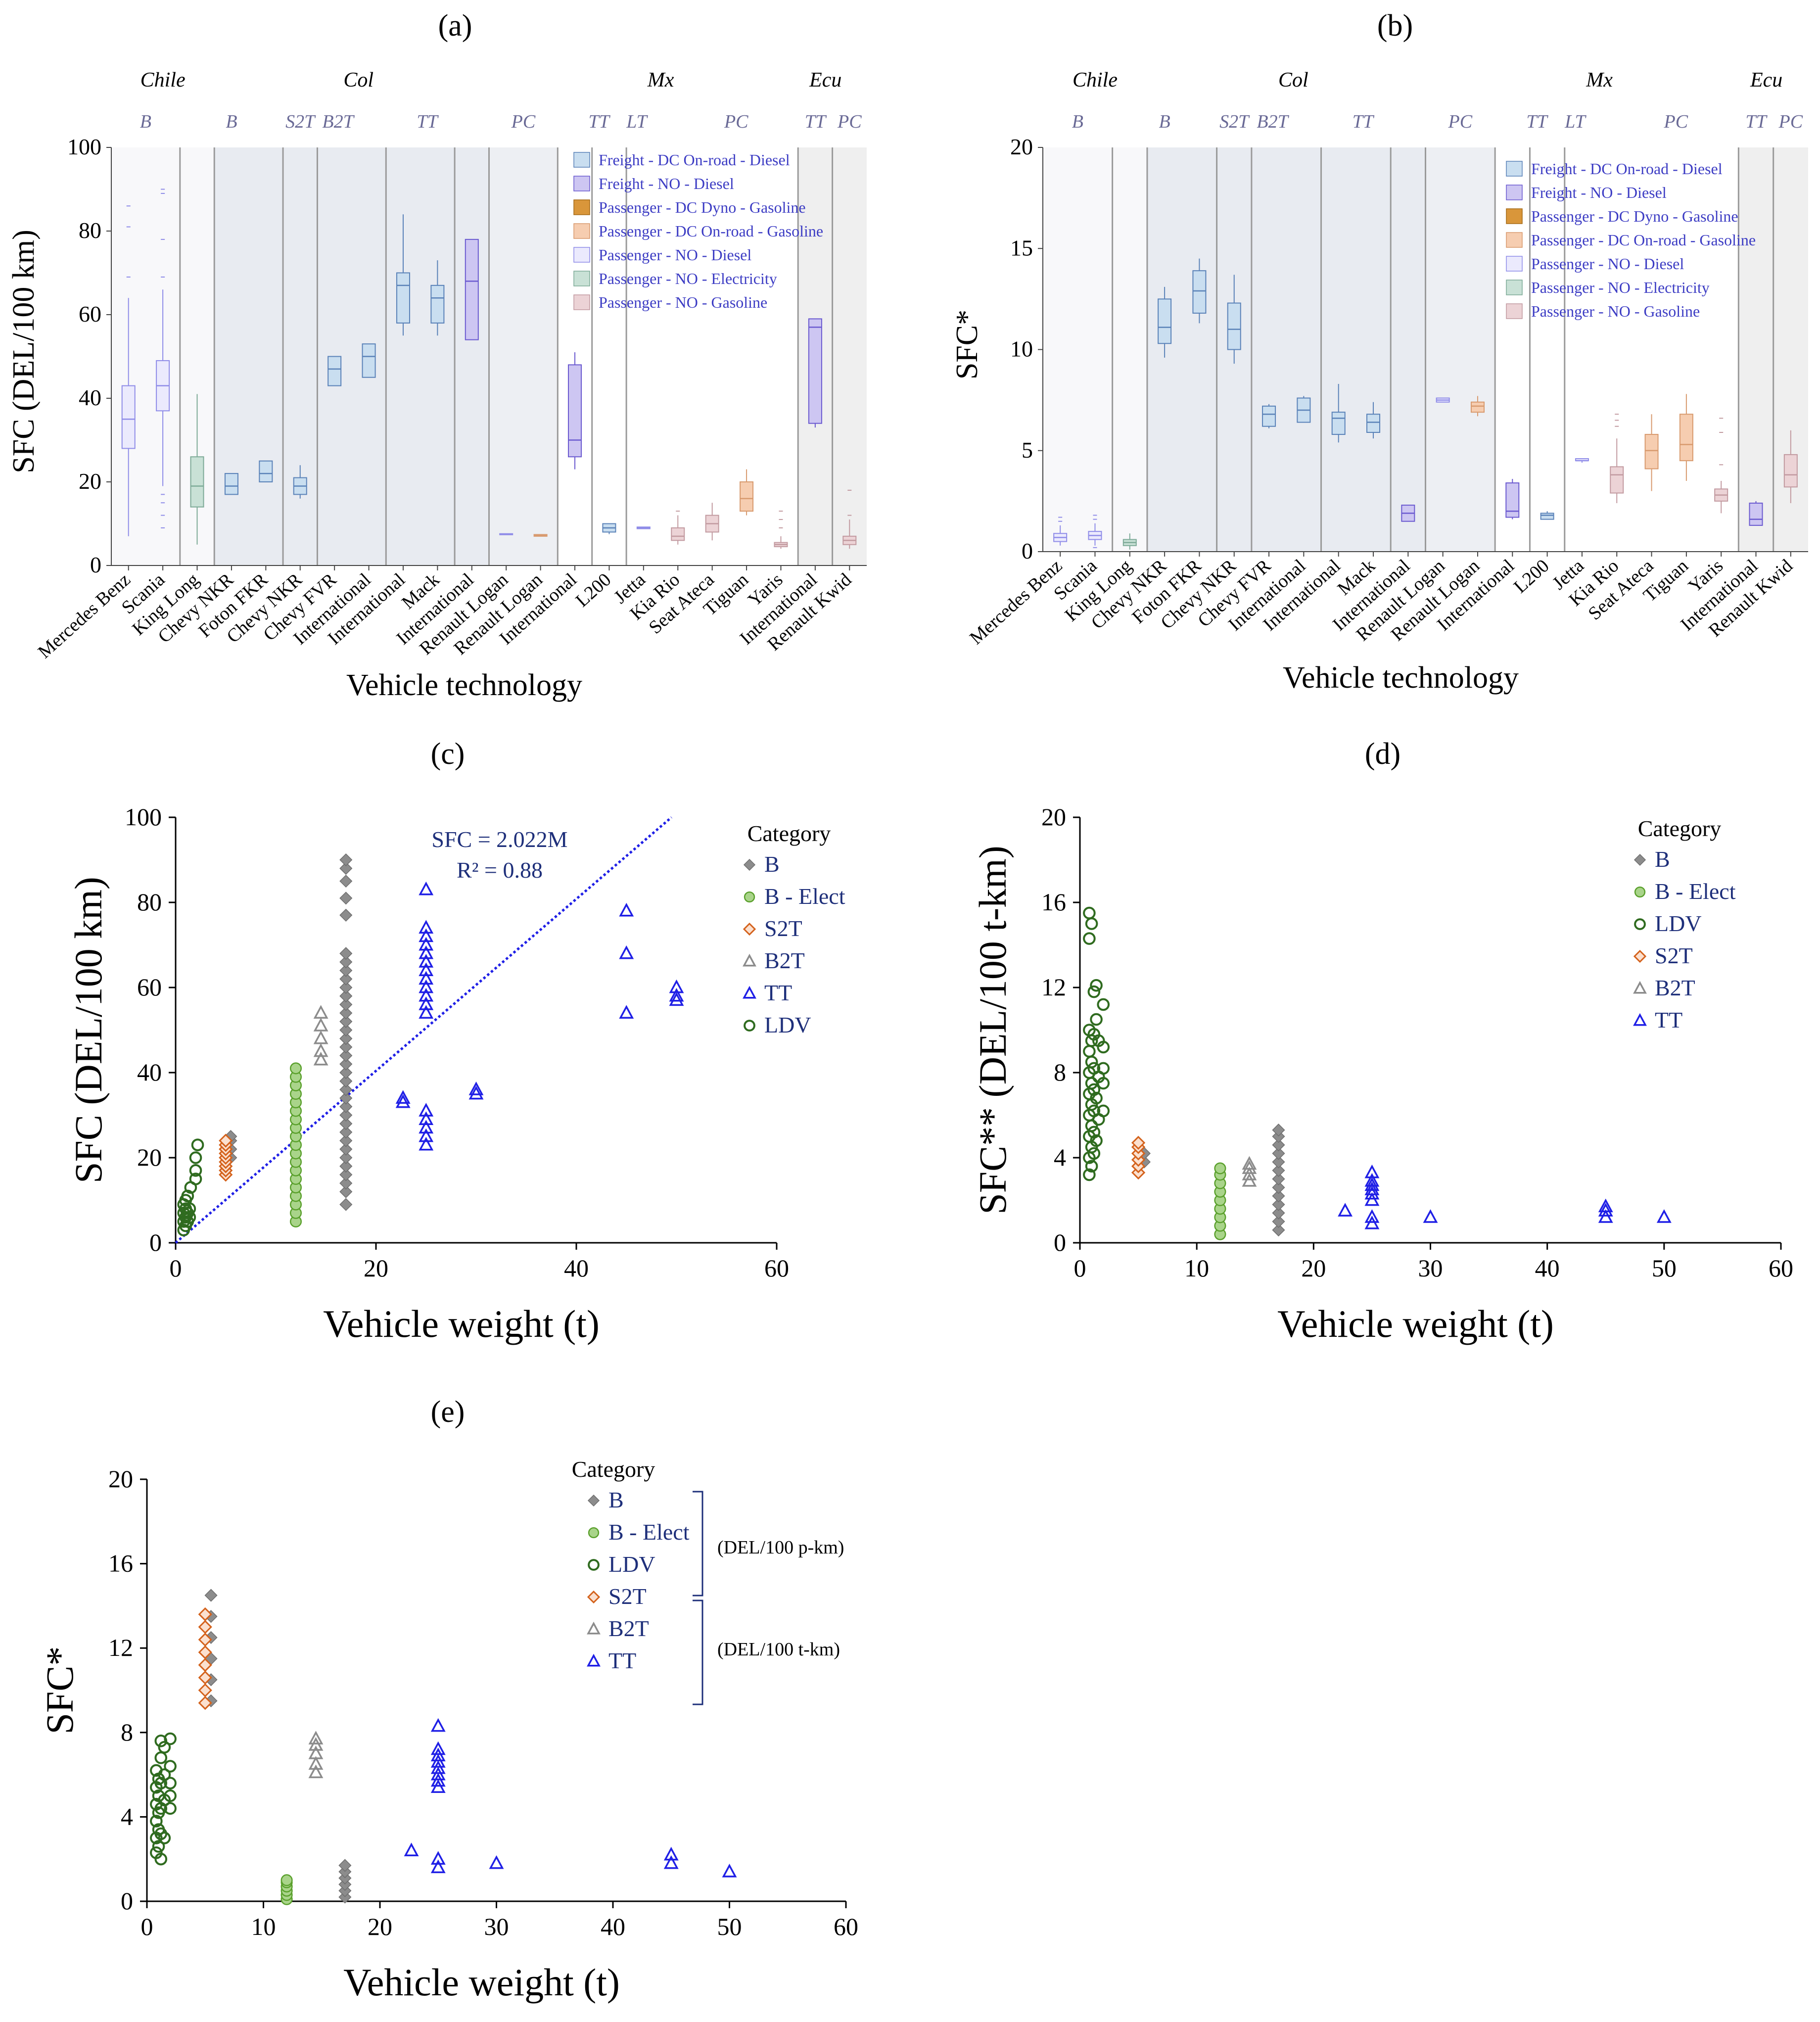 Image resolution: width=1820 pixels, height=2022 pixels. I want to click on series-B, so click(278, 1746).